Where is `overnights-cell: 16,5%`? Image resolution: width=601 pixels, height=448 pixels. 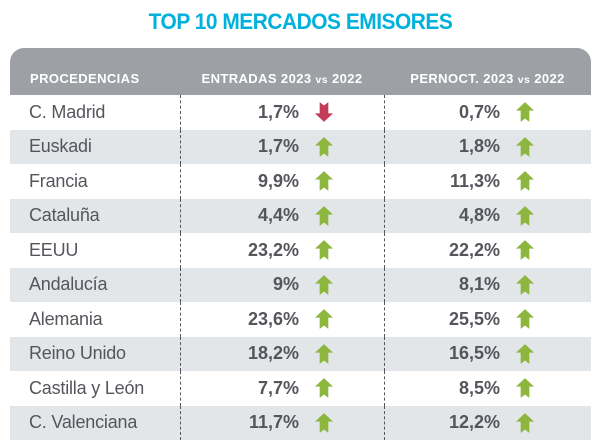
overnights-cell: 16,5% is located at coordinates (487, 353).